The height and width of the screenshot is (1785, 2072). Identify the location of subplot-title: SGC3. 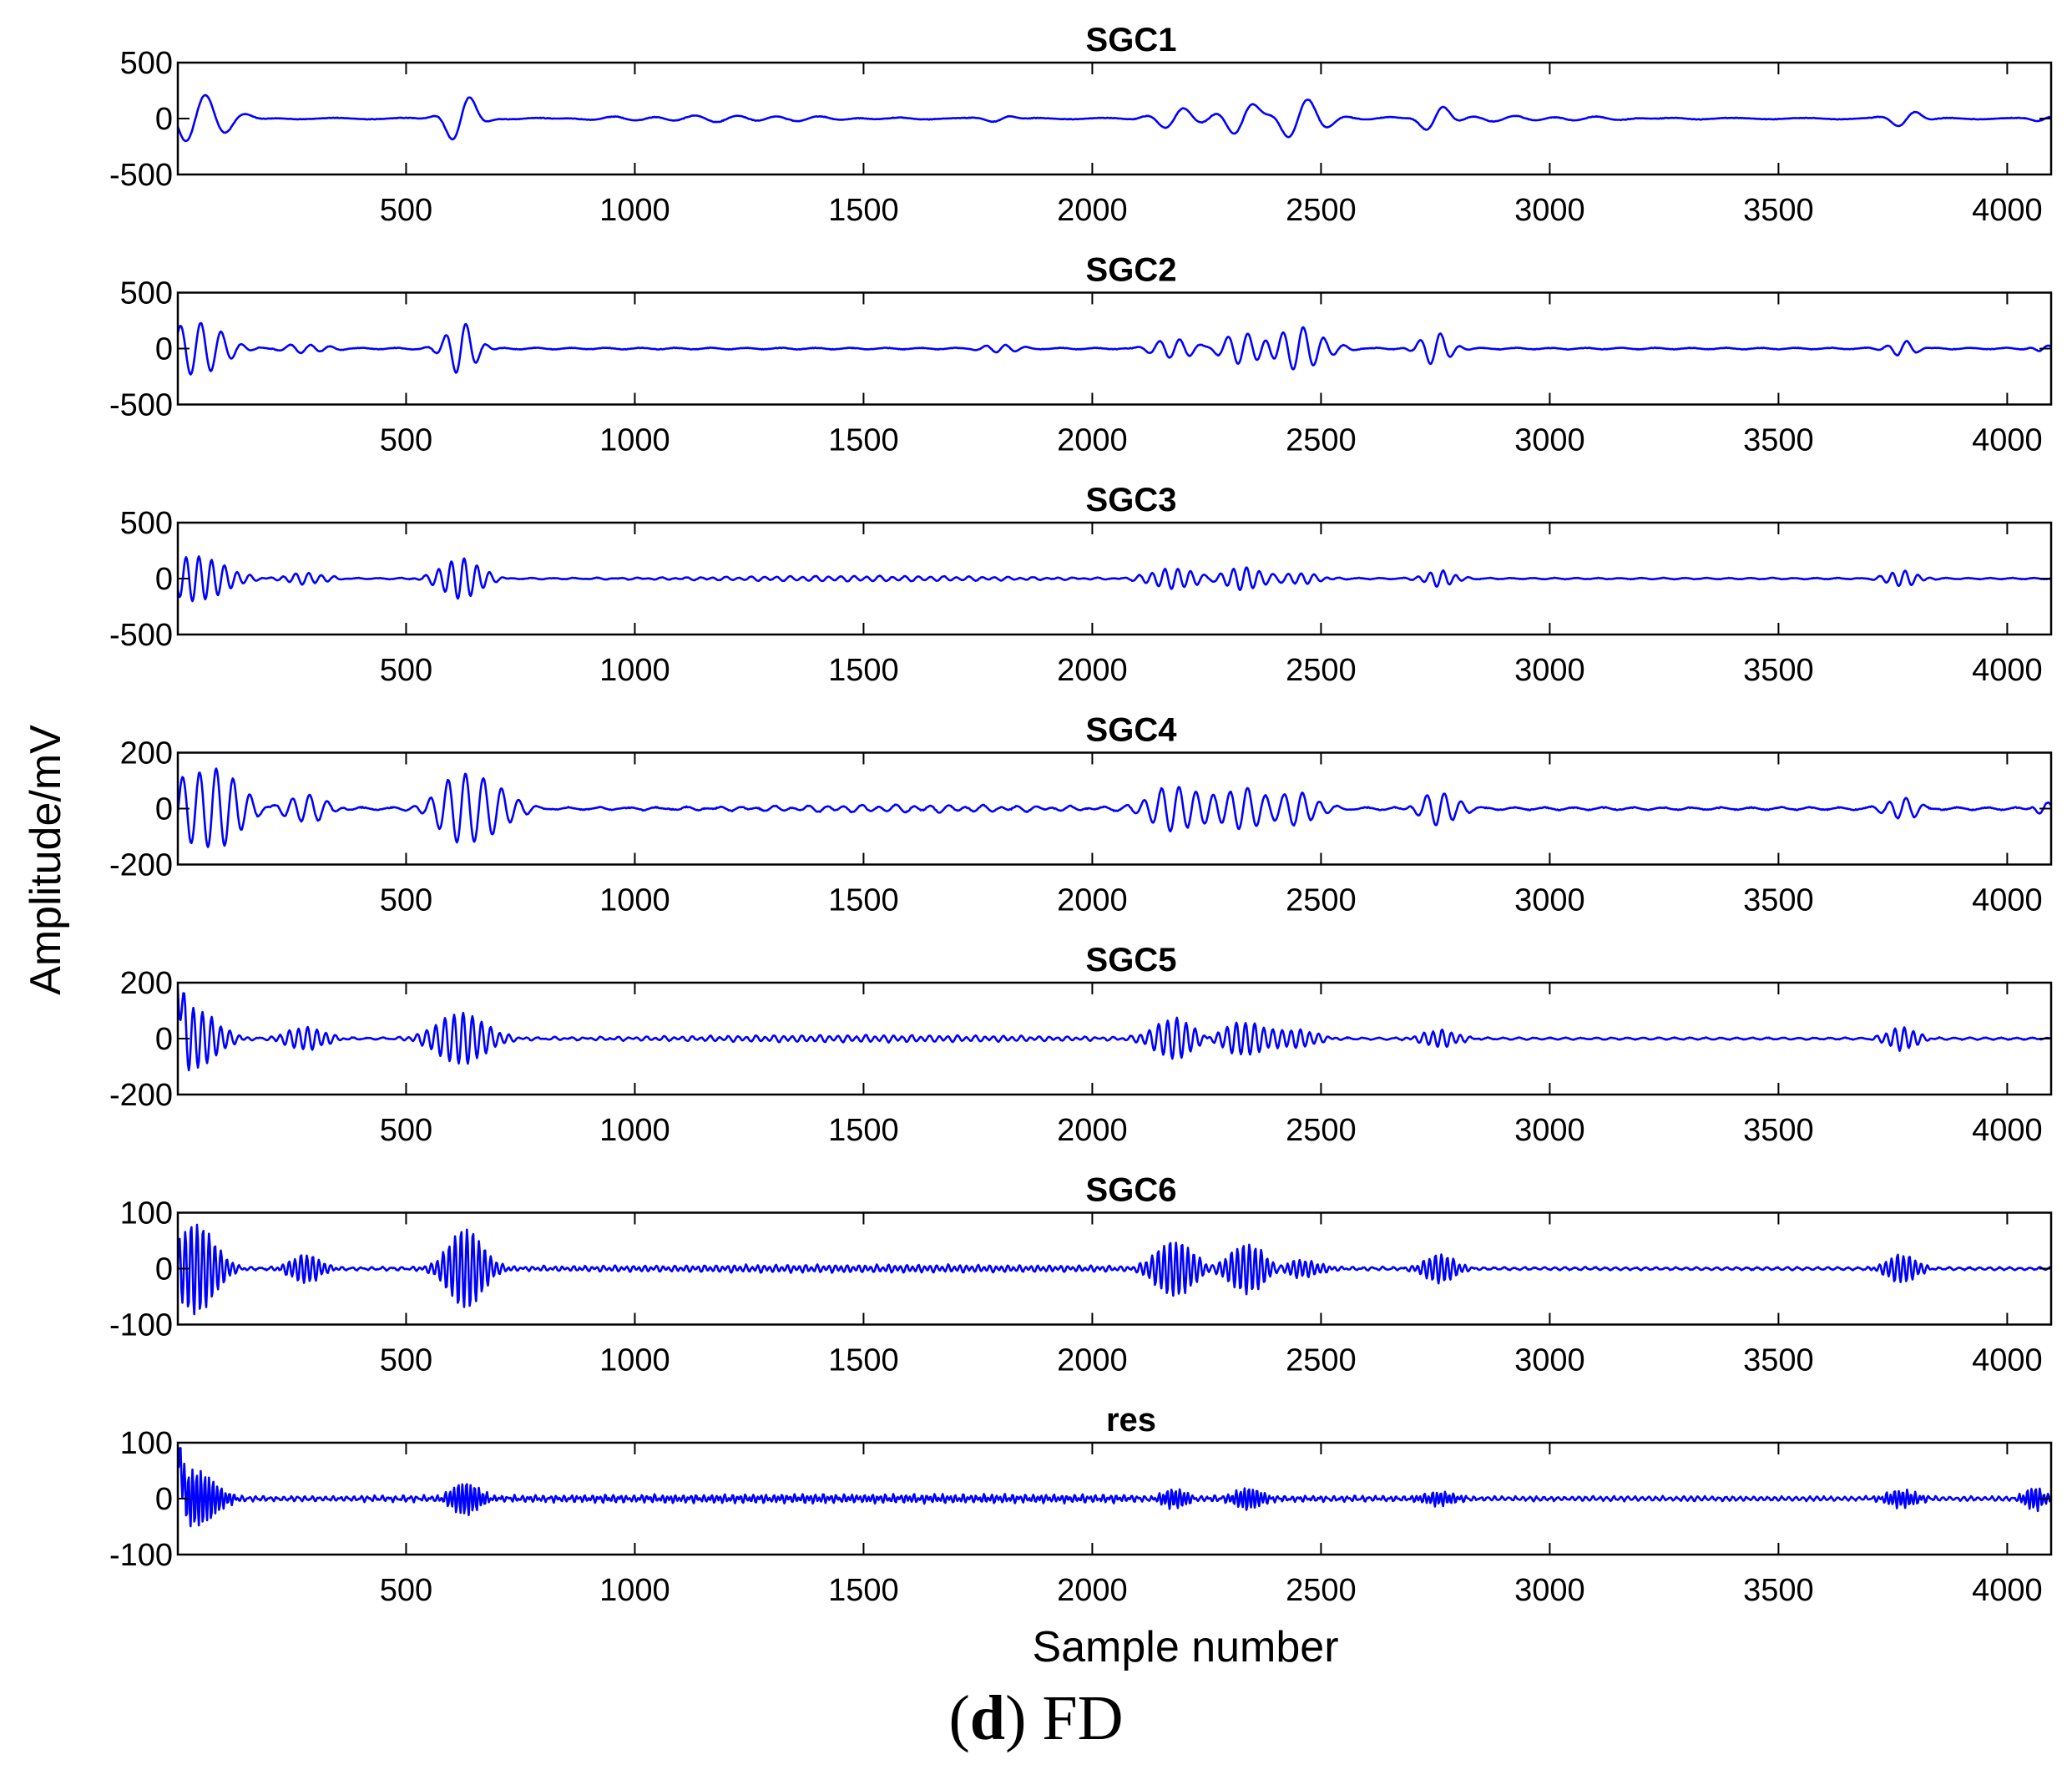
(1131, 500).